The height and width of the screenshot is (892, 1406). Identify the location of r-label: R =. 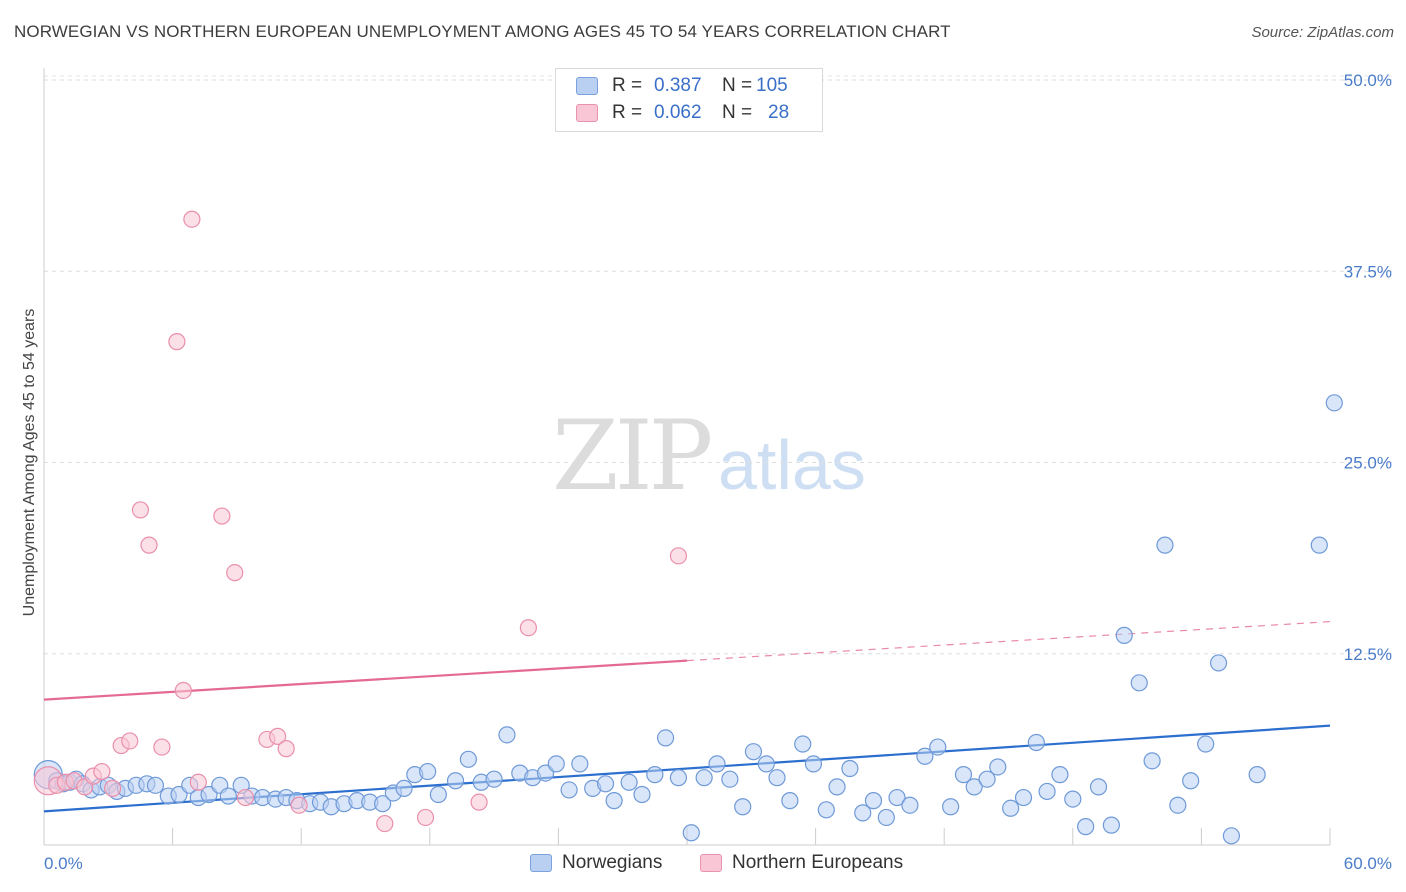
(627, 112).